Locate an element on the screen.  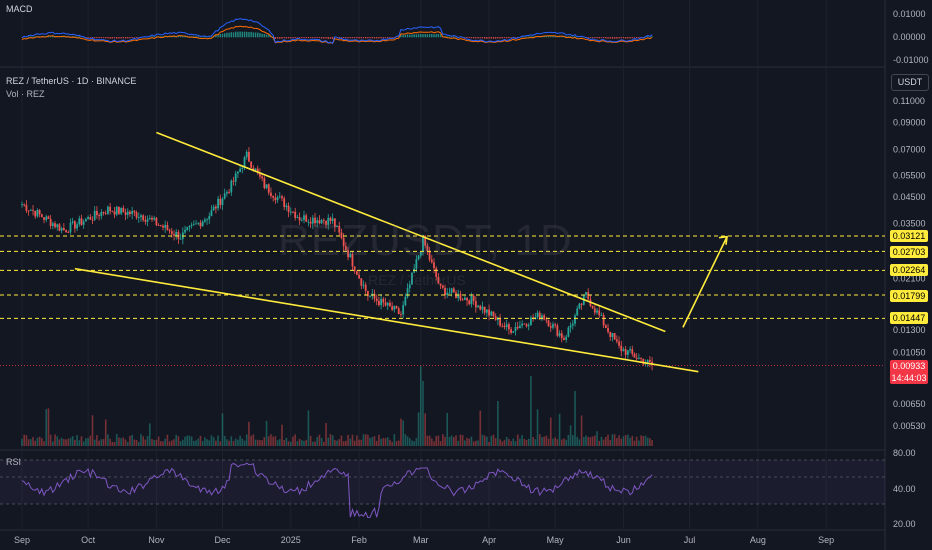
price-tick-label: 0.01300 is located at coordinates (909, 330).